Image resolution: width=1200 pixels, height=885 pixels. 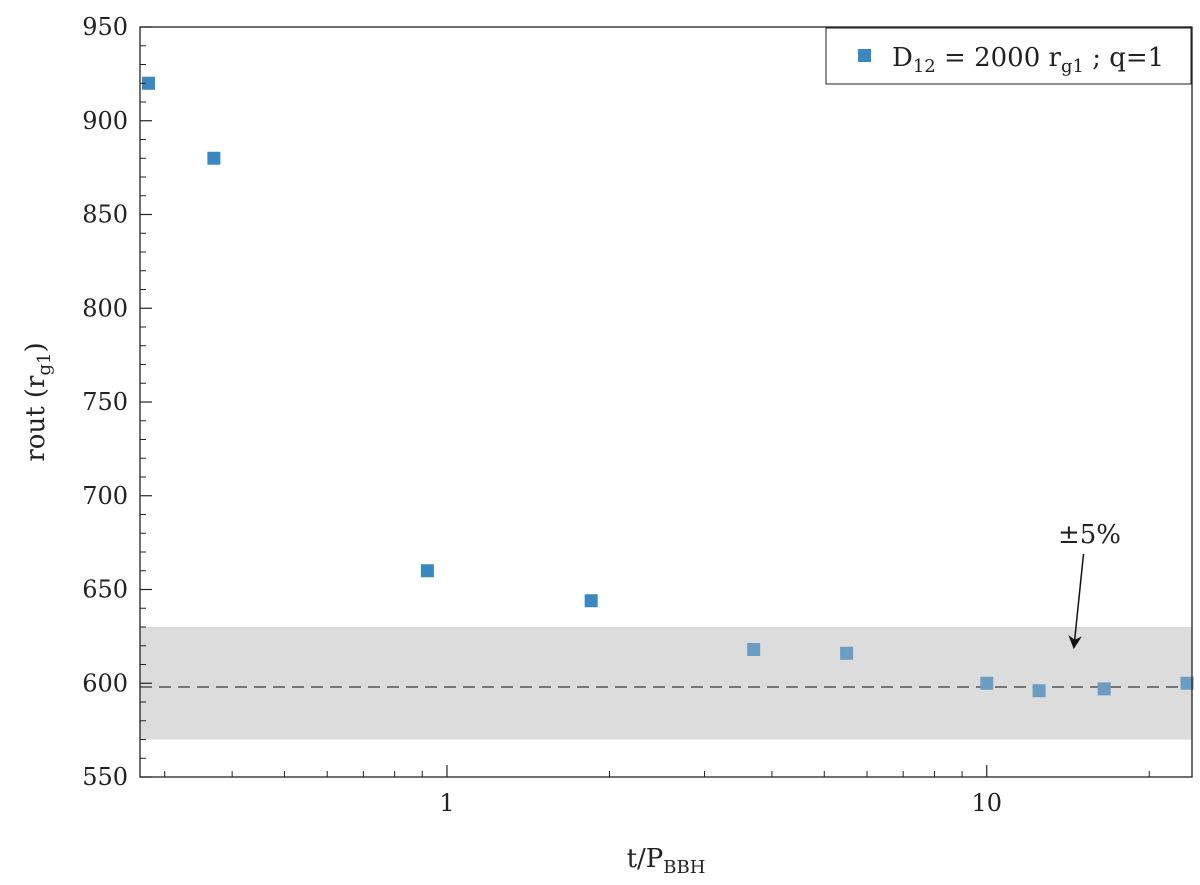 I want to click on legend-label-part: = 2000 r, so click(x=999, y=58).